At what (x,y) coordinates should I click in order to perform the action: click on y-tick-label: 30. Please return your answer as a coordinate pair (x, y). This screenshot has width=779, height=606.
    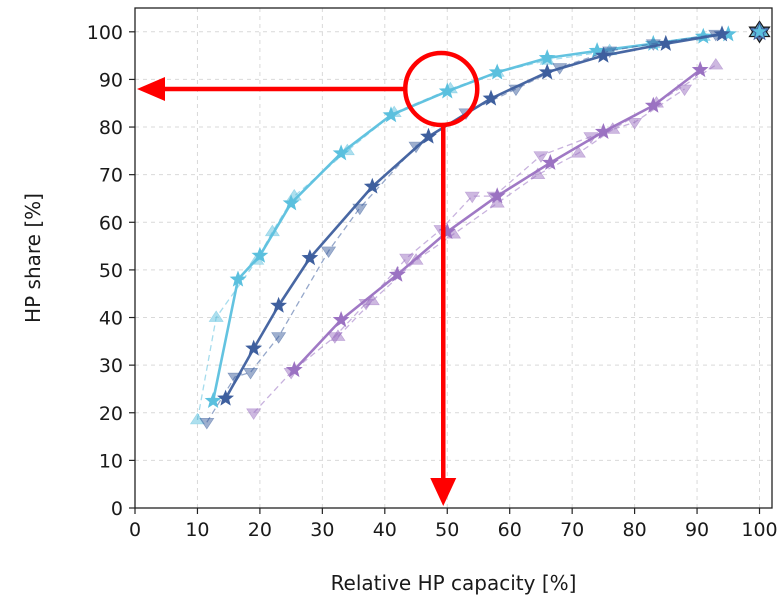
    Looking at the image, I should click on (111, 366).